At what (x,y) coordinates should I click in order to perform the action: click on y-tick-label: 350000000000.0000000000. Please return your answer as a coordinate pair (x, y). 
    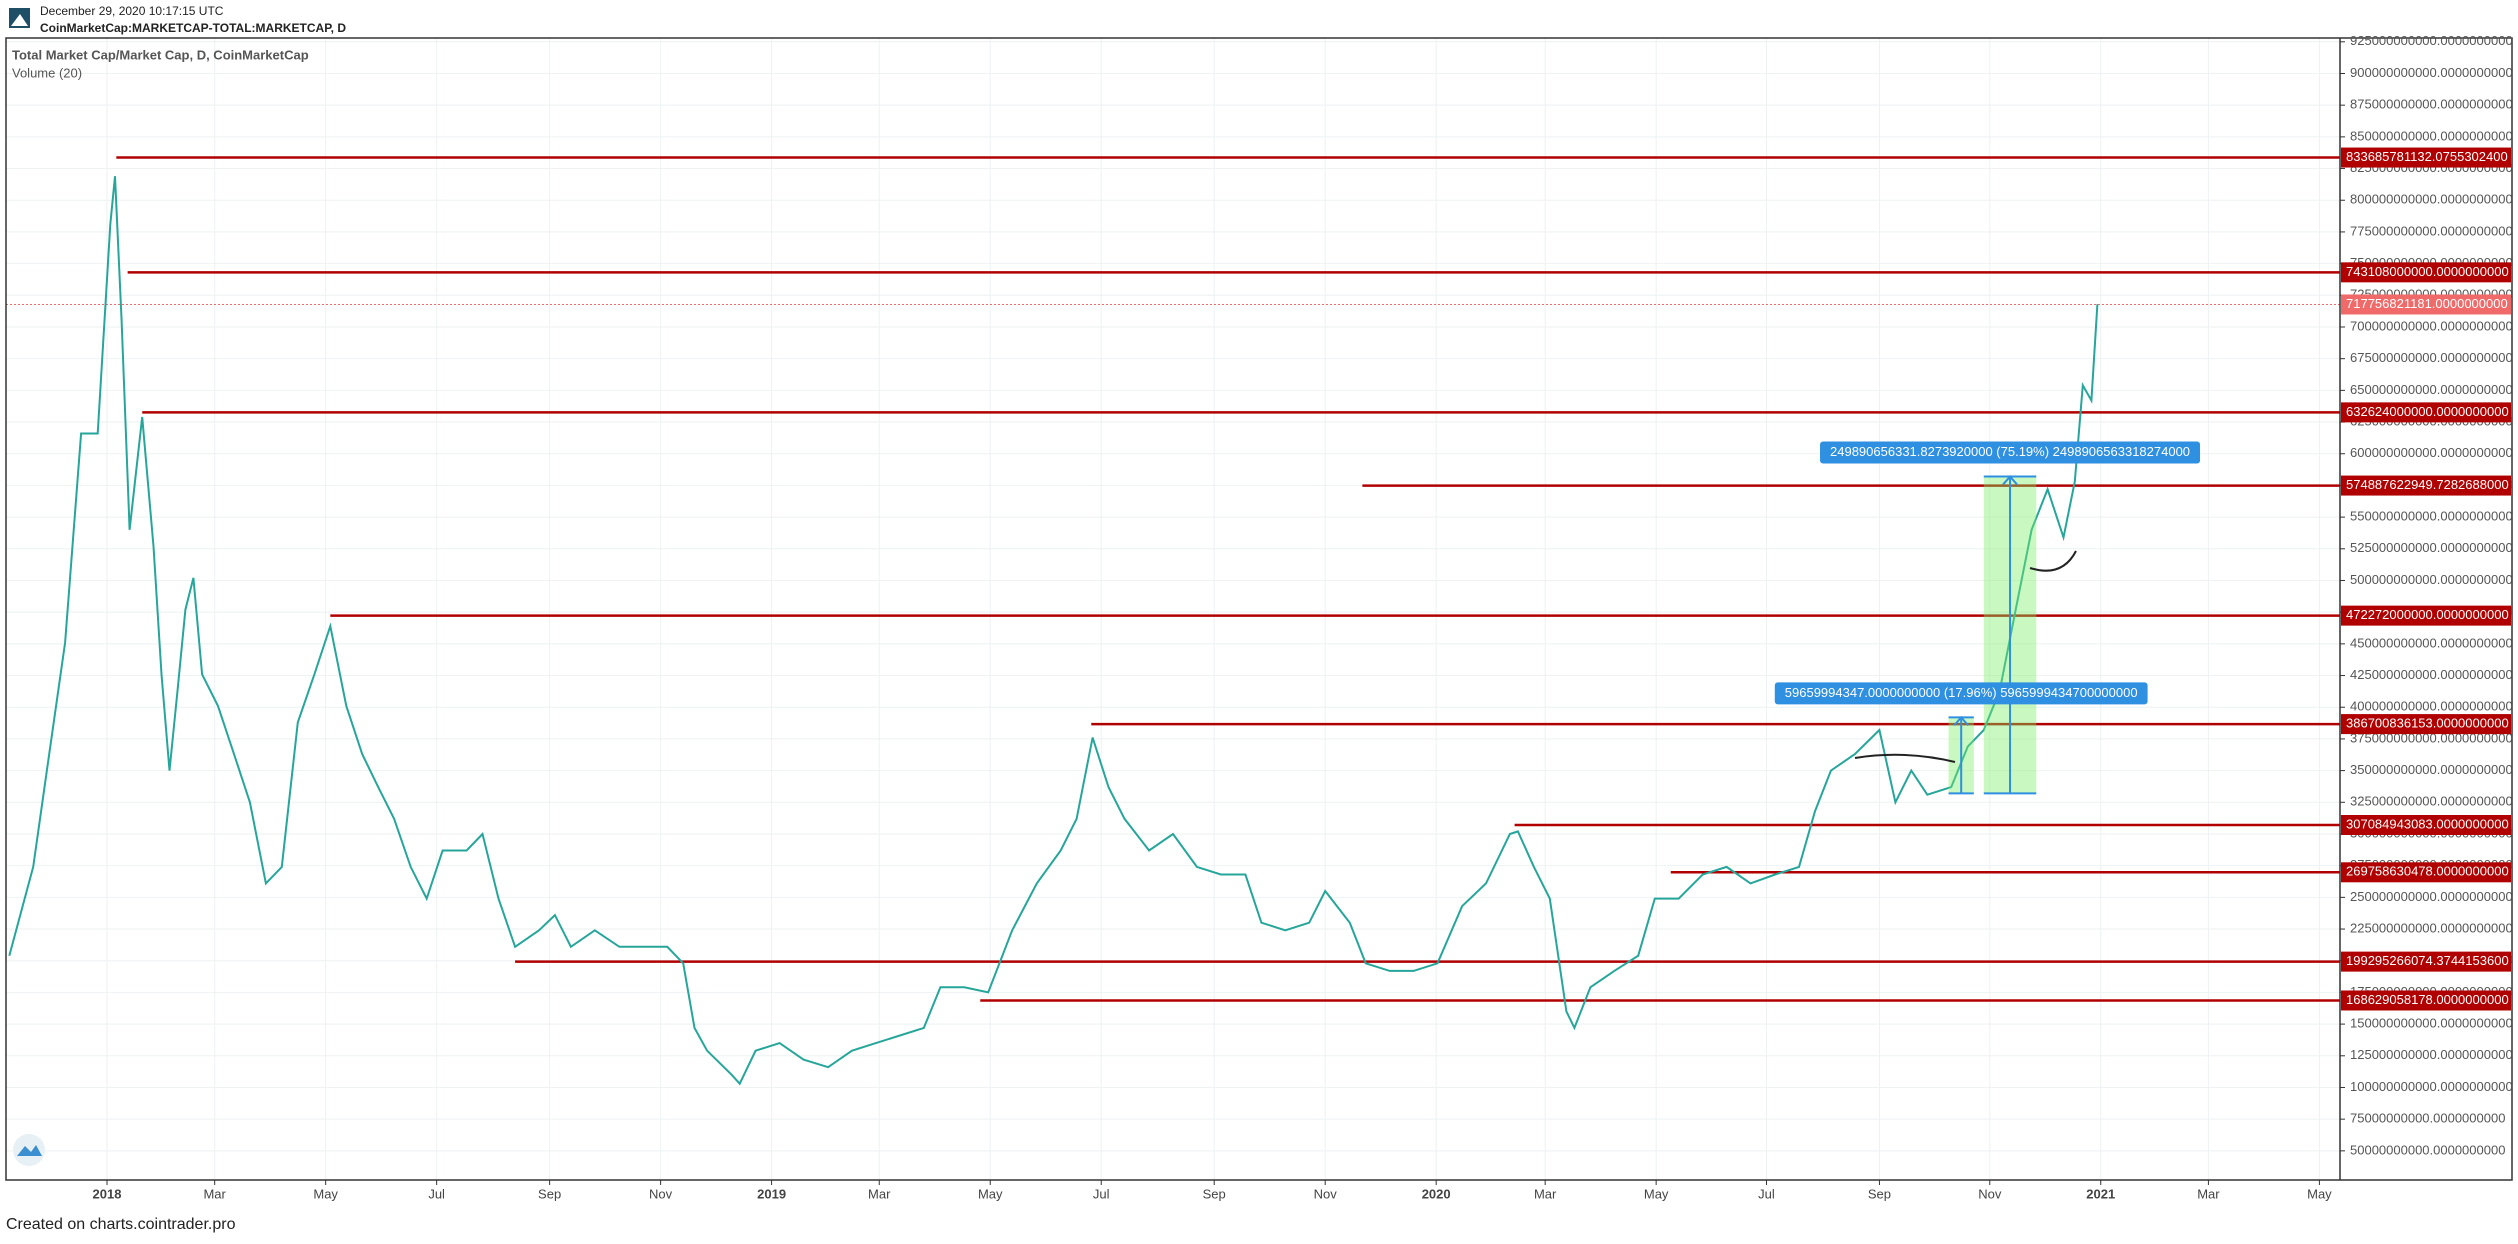
    Looking at the image, I should click on (2431, 769).